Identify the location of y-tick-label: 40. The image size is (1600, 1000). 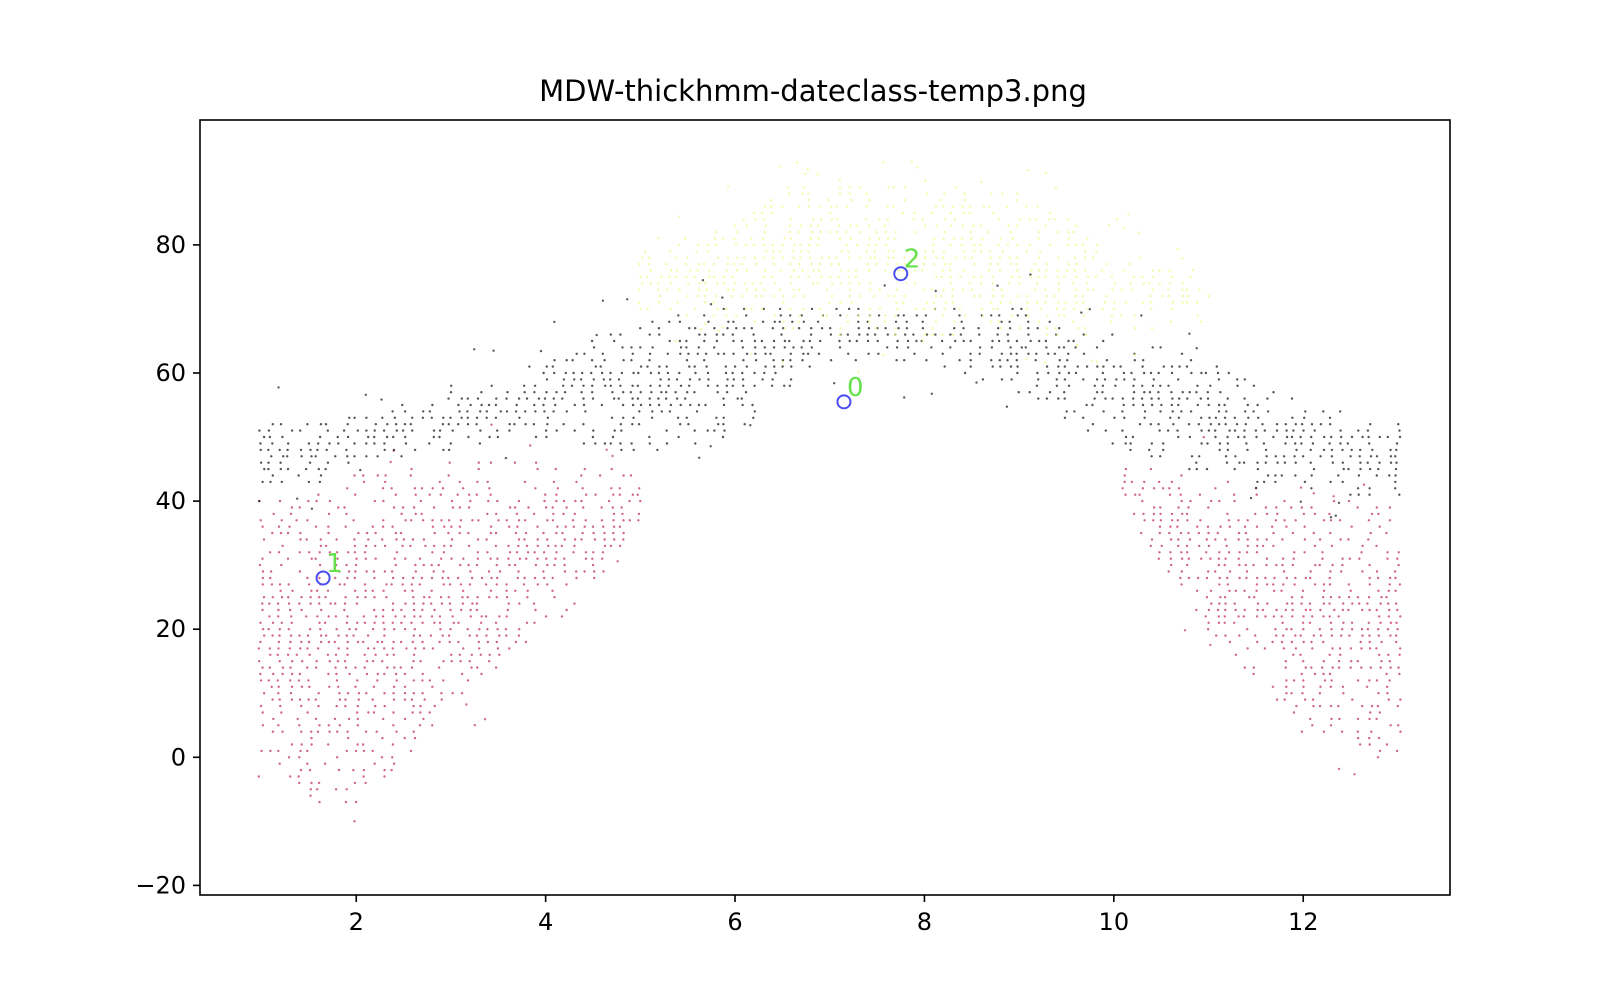
(170, 501).